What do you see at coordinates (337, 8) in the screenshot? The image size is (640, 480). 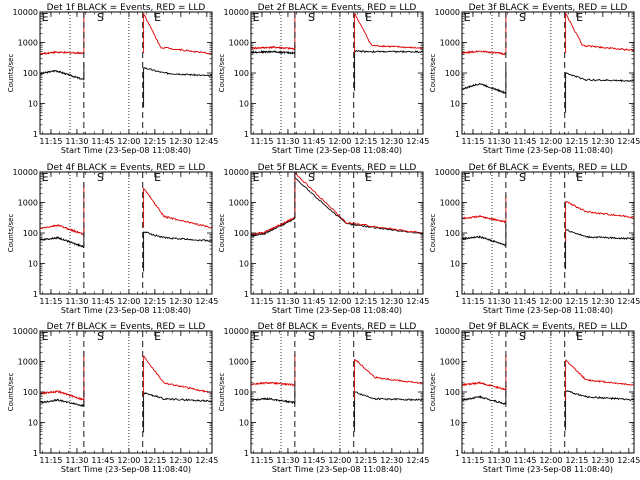 I see `panel-title: Det 2f BLACK = Events, RED = LLD` at bounding box center [337, 8].